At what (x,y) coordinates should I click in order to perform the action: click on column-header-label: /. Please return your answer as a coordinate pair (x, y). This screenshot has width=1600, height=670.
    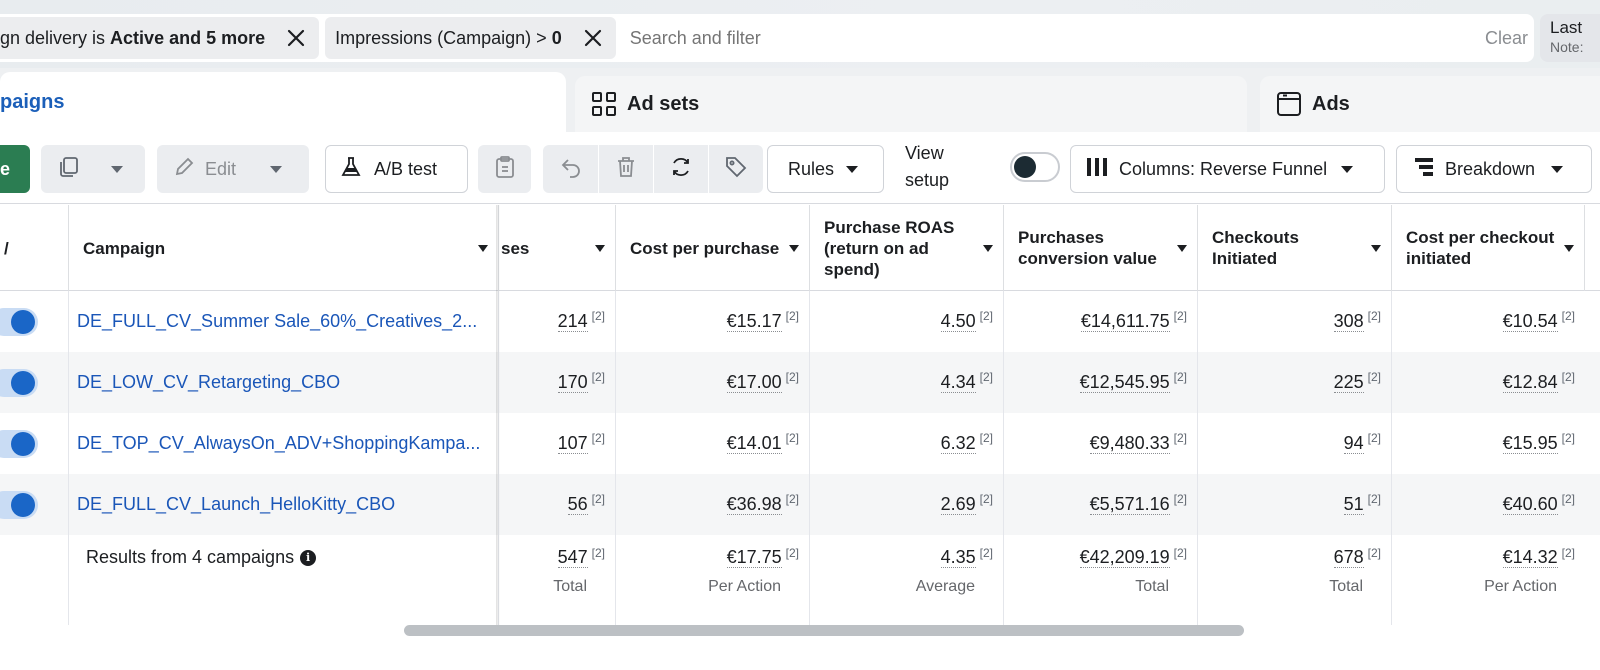
    Looking at the image, I should click on (6, 248).